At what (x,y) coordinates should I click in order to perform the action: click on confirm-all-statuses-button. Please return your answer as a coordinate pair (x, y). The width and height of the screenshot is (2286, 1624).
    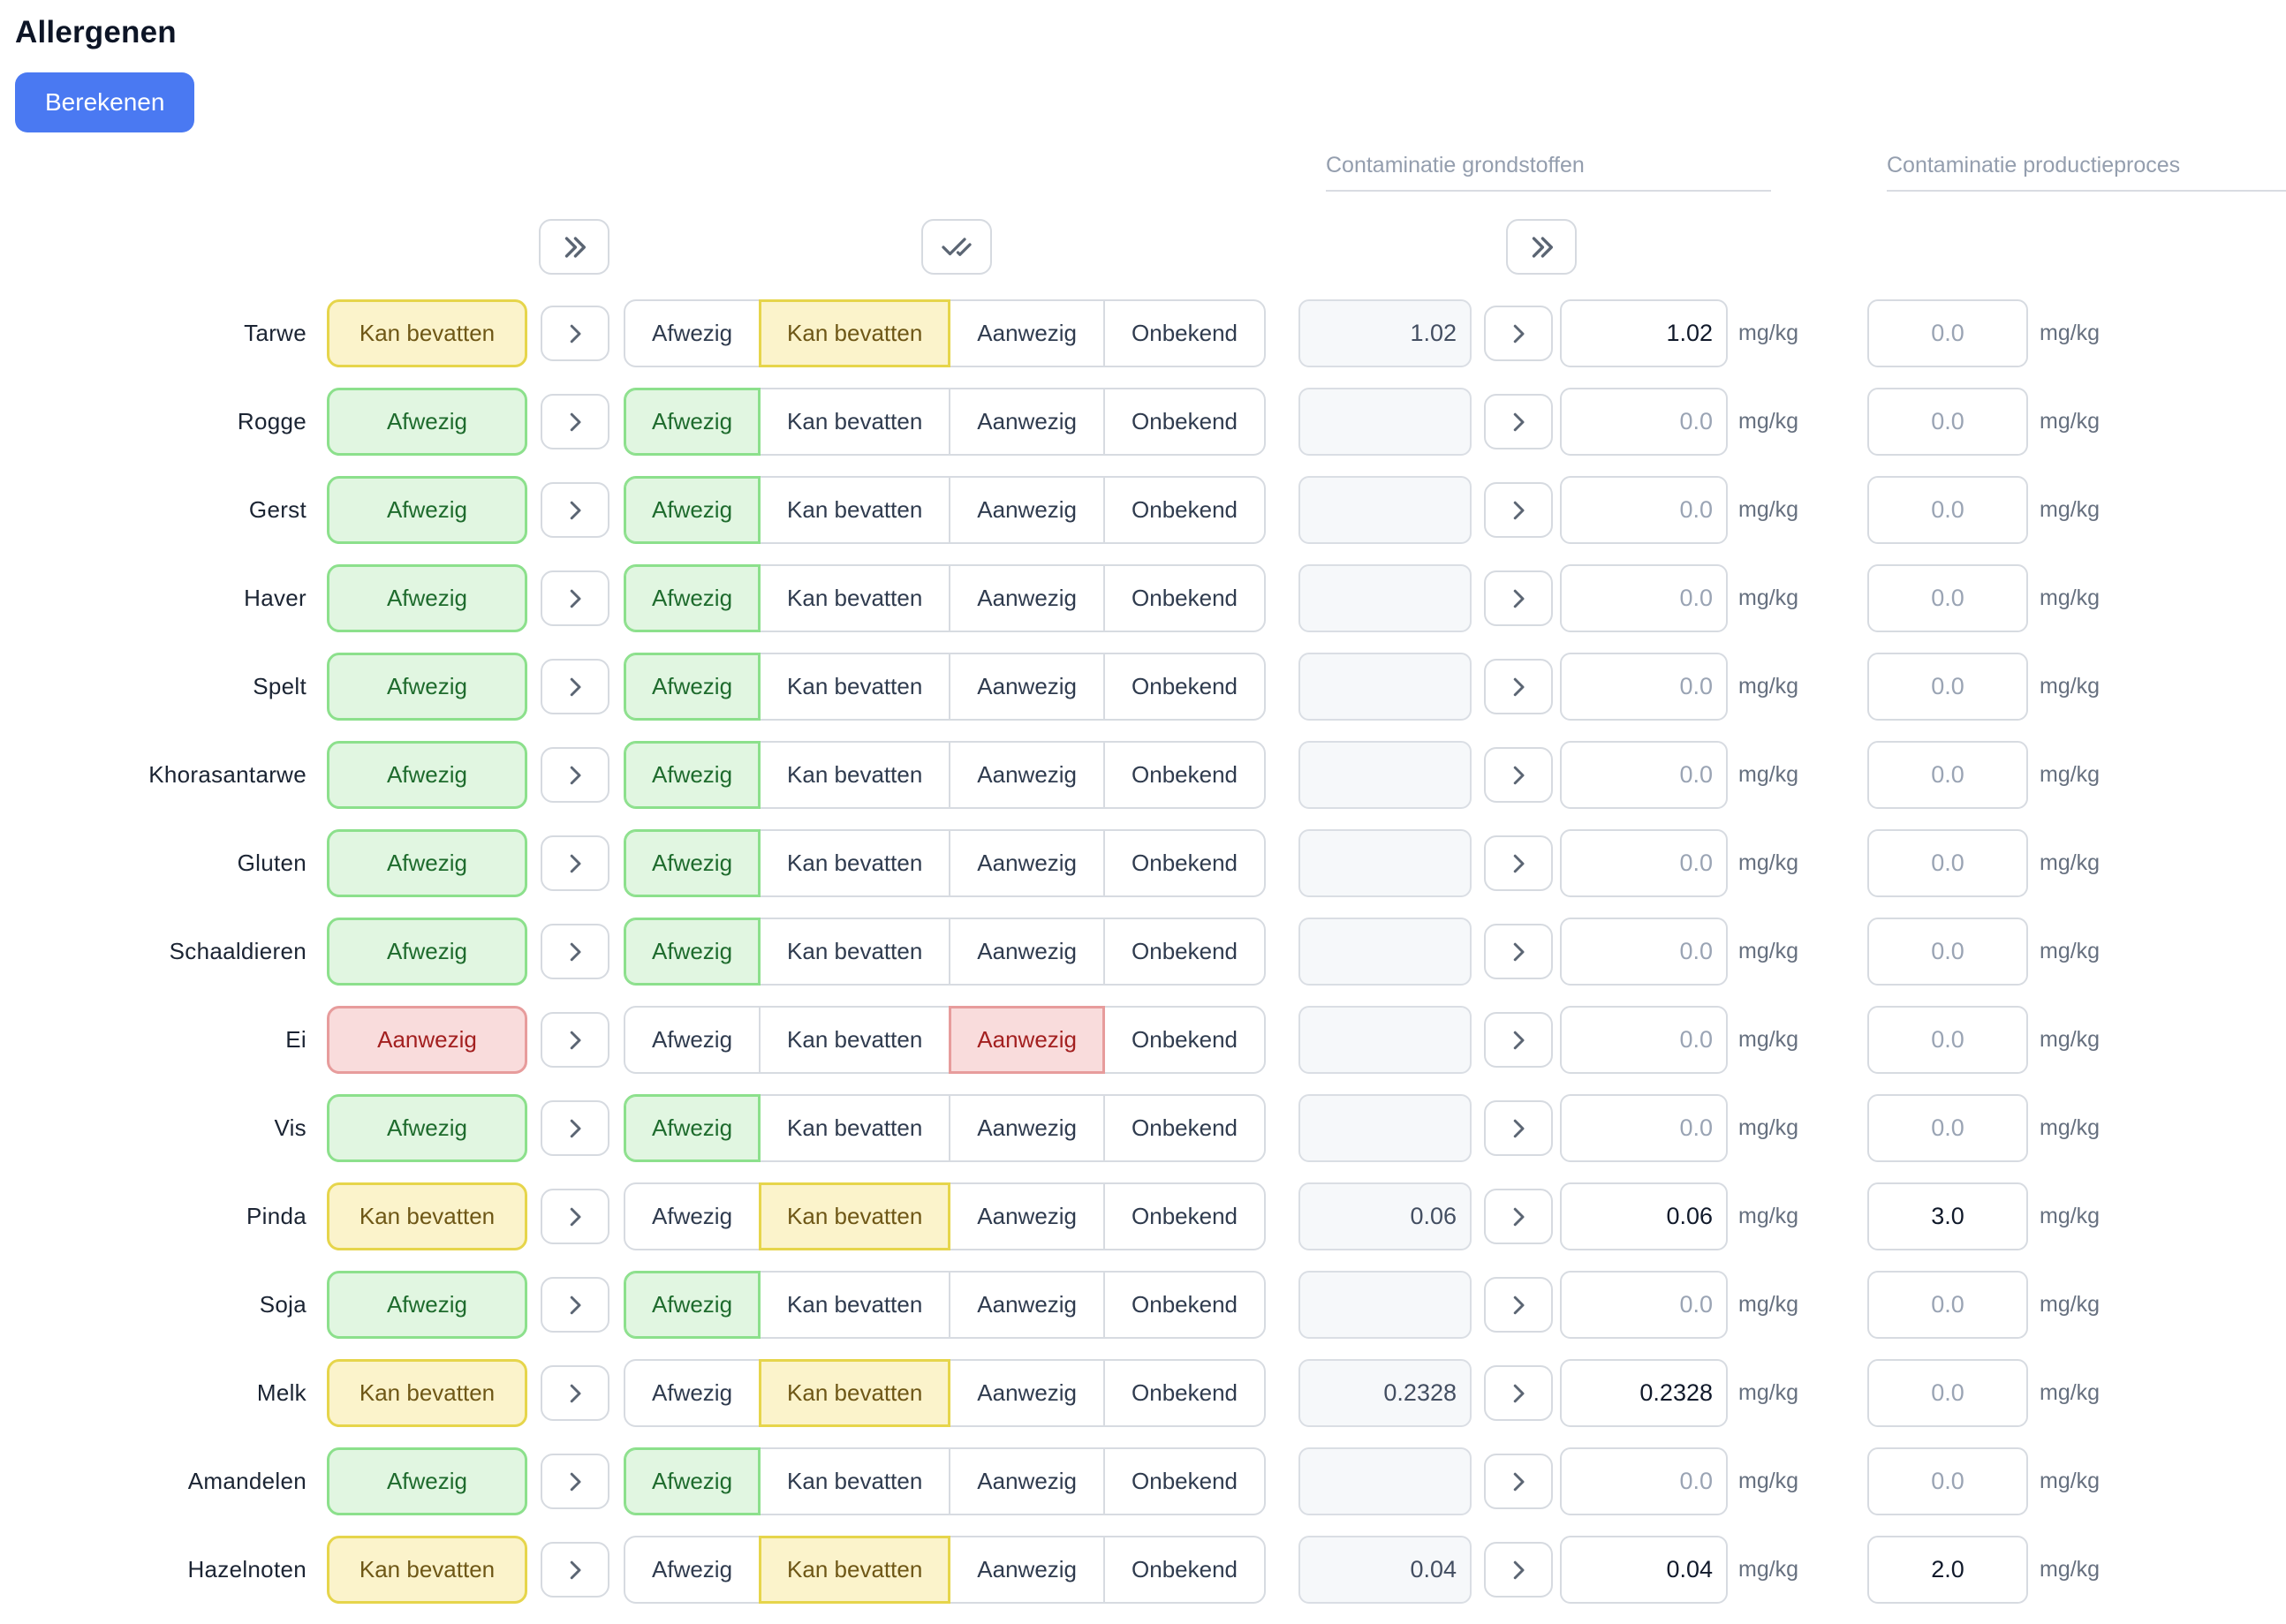
    Looking at the image, I should click on (956, 247).